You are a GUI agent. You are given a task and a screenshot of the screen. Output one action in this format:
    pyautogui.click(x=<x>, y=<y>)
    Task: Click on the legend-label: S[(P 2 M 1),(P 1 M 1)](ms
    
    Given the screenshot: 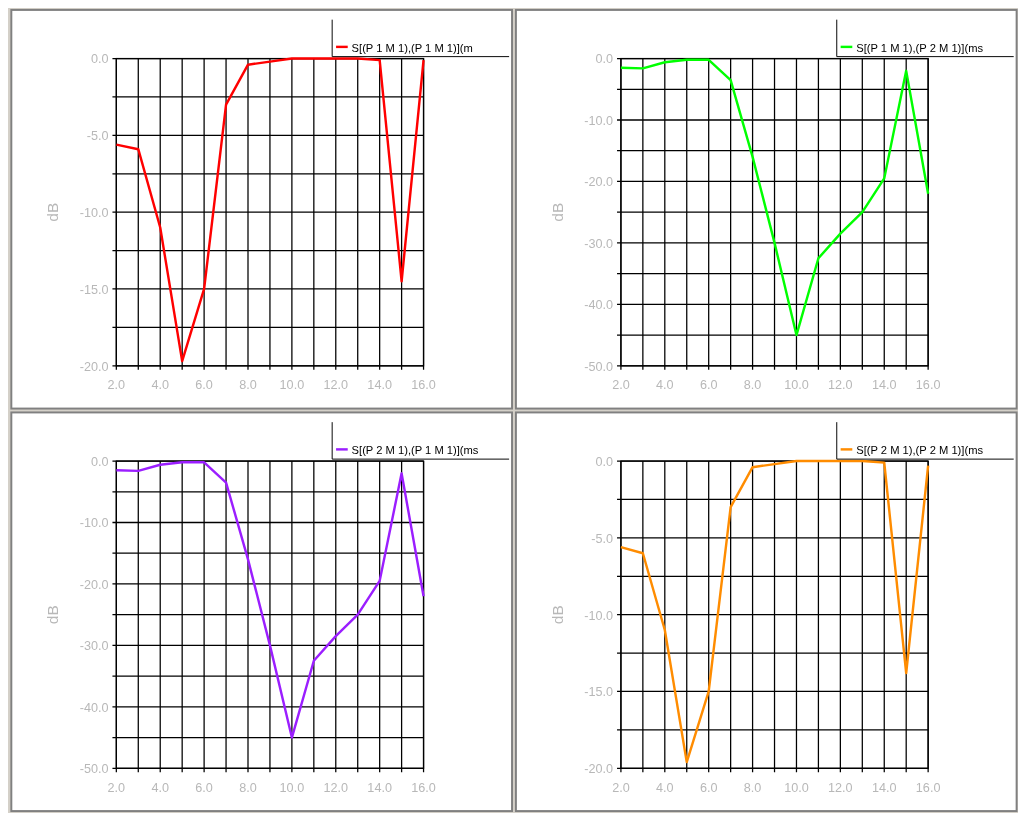 What is the action you would take?
    pyautogui.click(x=415, y=450)
    